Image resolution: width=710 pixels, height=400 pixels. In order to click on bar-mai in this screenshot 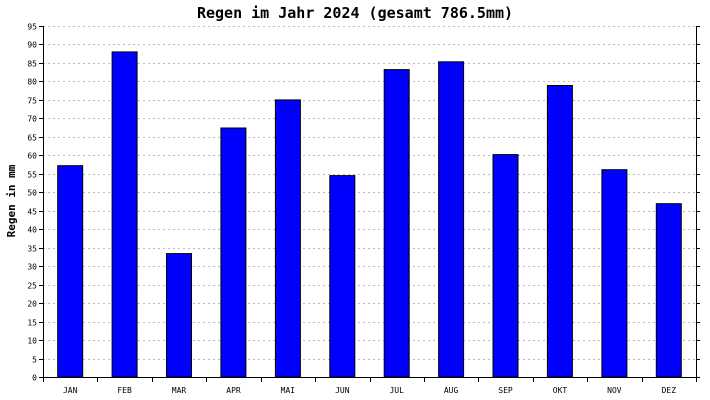, I will do `click(287, 238)`.